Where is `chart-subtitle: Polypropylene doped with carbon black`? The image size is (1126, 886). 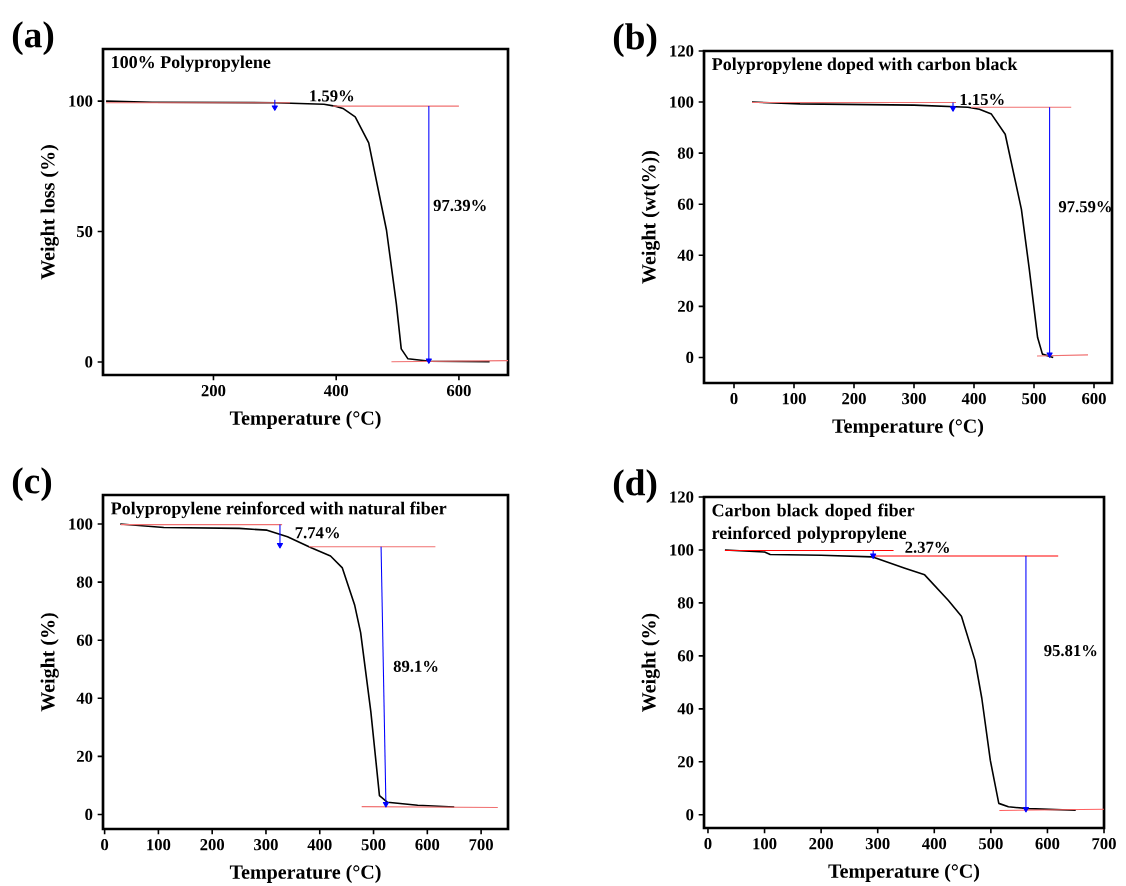
chart-subtitle: Polypropylene doped with carbon black is located at coordinates (865, 65).